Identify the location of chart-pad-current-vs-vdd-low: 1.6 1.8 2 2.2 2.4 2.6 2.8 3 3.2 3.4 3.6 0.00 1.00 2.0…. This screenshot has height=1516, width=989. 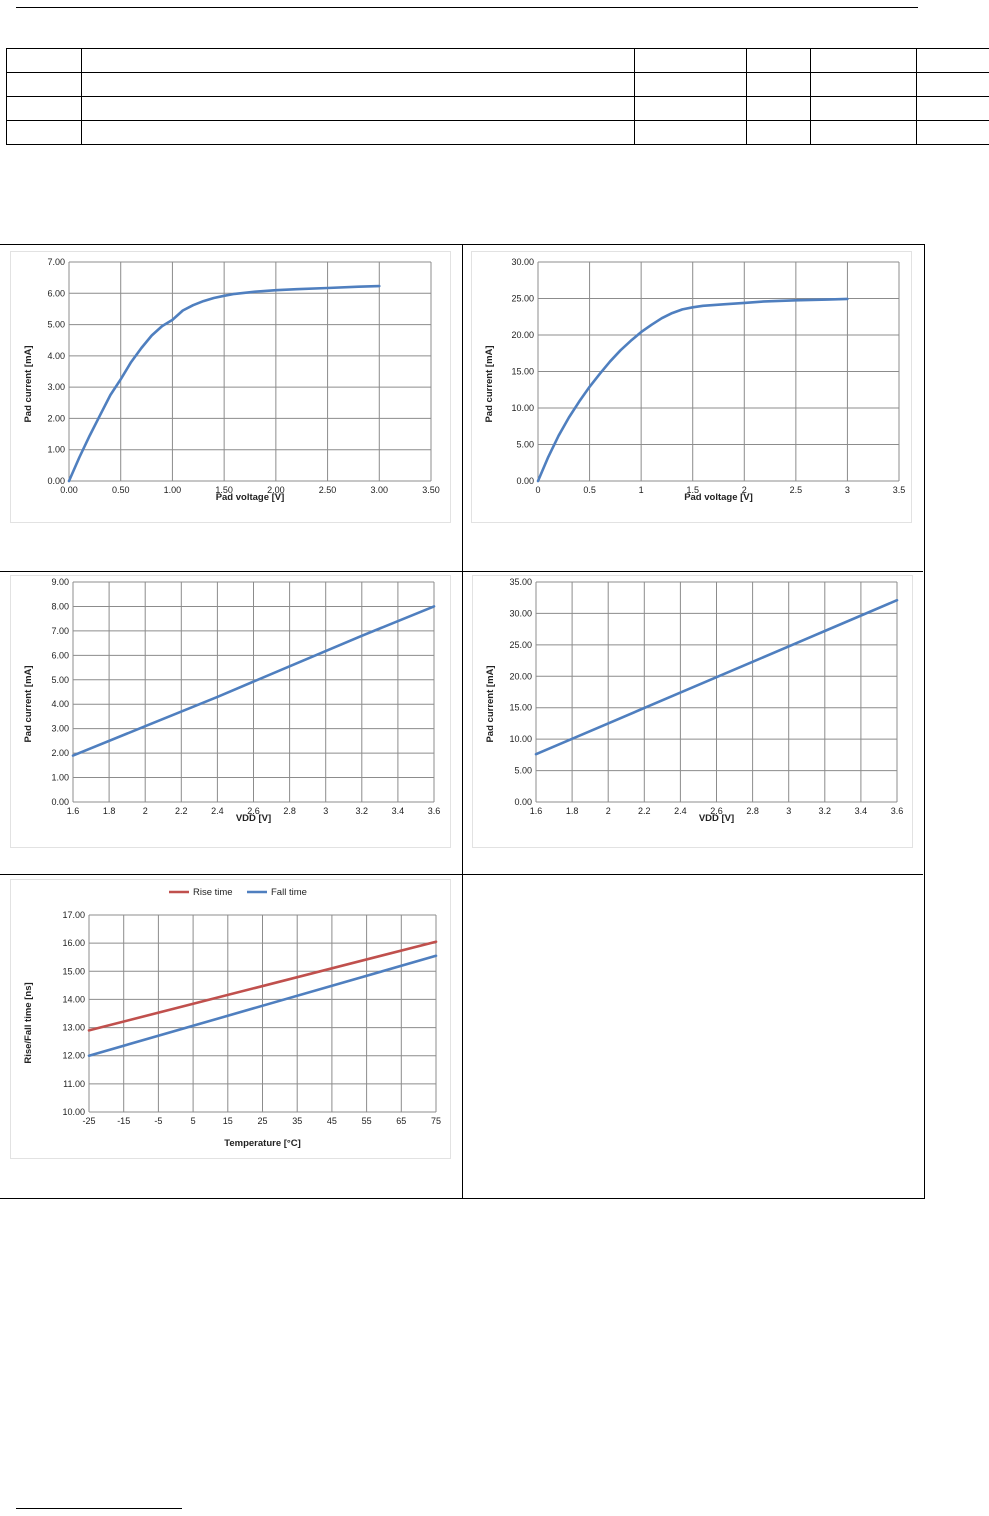
(230, 711).